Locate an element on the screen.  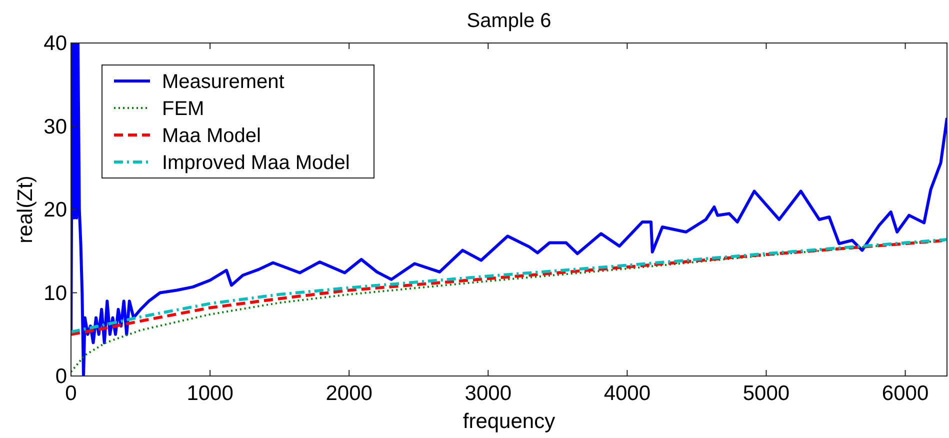
x-tick-label: 4000 is located at coordinates (627, 393).